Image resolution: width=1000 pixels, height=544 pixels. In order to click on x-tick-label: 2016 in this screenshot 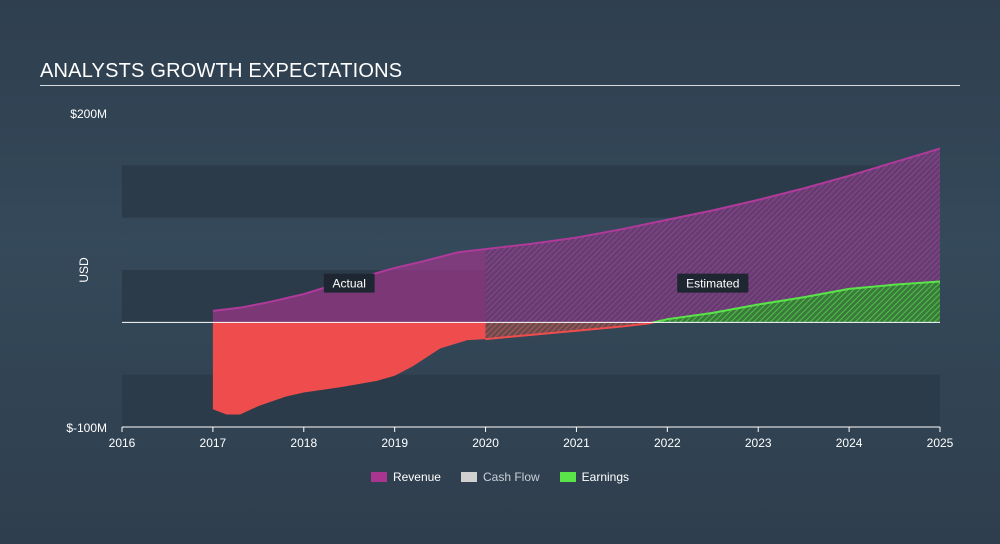, I will do `click(122, 443)`.